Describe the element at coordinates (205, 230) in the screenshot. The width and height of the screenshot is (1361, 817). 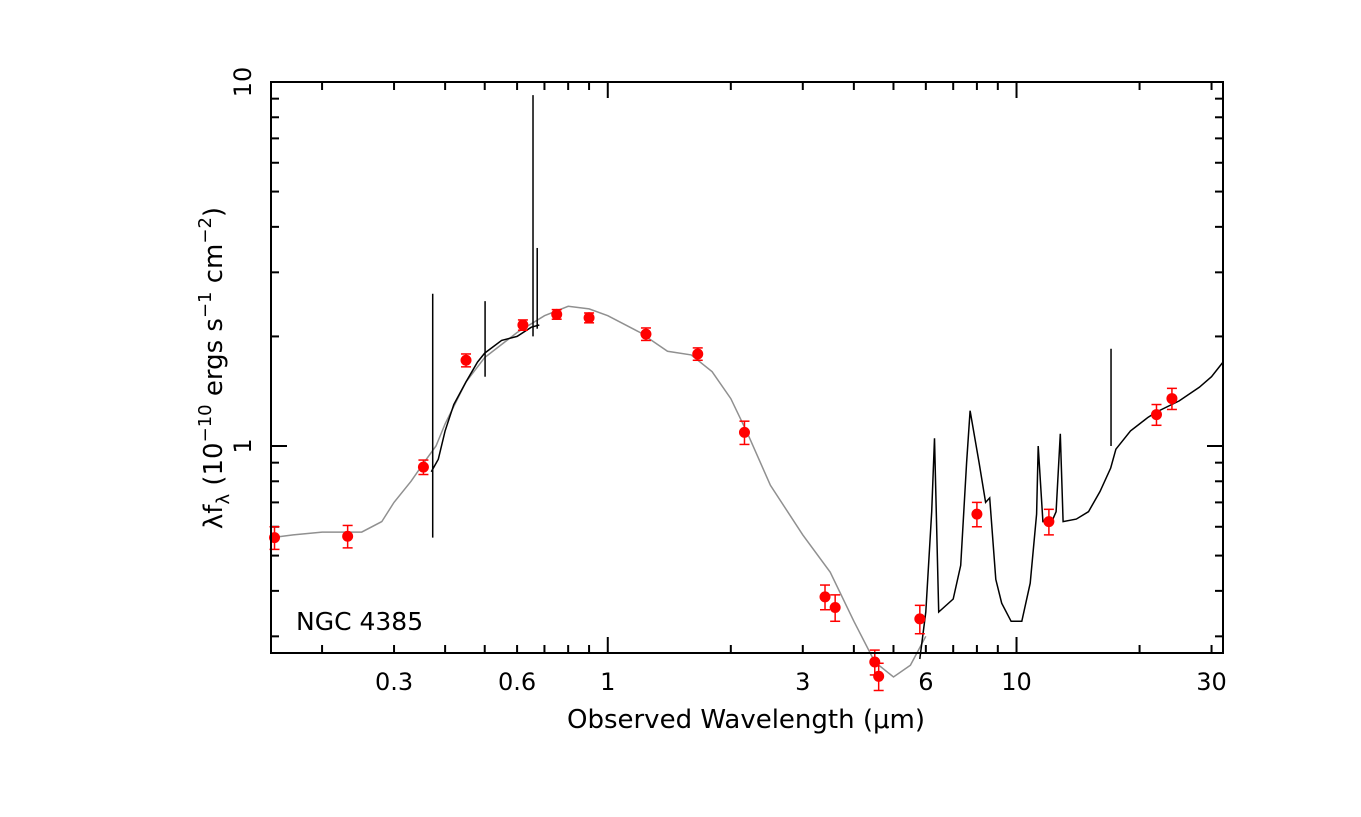
I see `y-axis-title-exp3: −2` at that location.